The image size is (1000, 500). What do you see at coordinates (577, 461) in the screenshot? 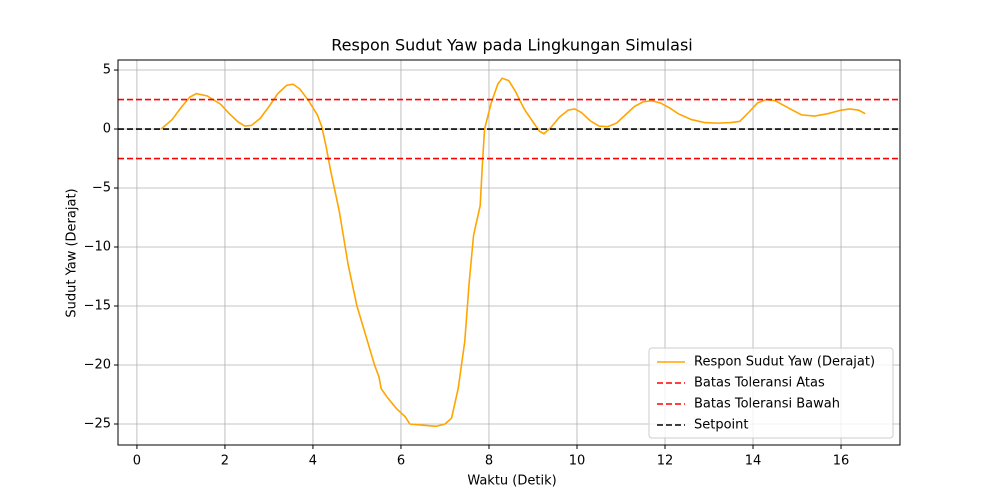
I see `x-tick-label: 10` at bounding box center [577, 461].